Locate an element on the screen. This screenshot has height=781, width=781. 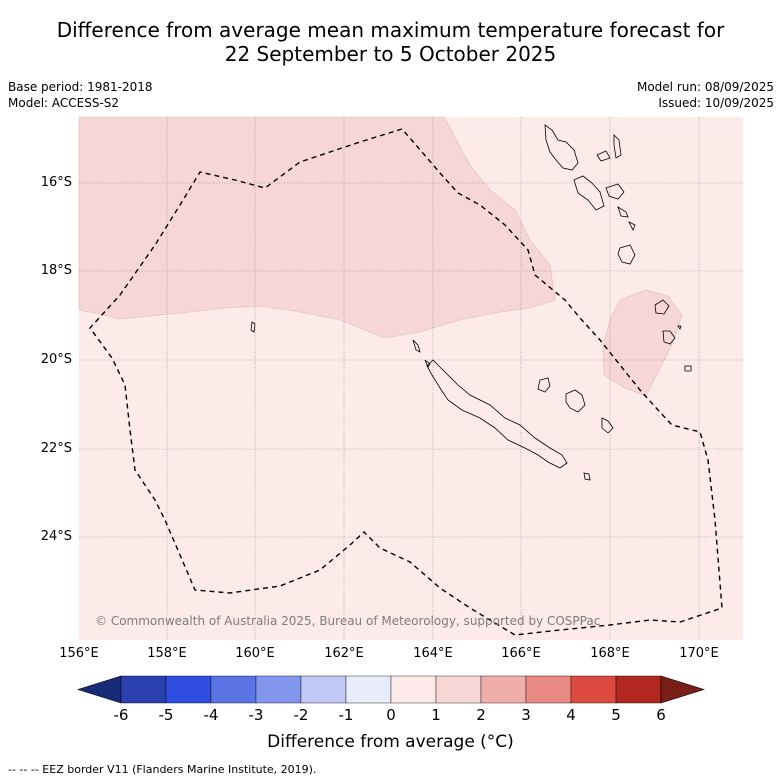
lat-label-22s: 22°S is located at coordinates (56, 448).